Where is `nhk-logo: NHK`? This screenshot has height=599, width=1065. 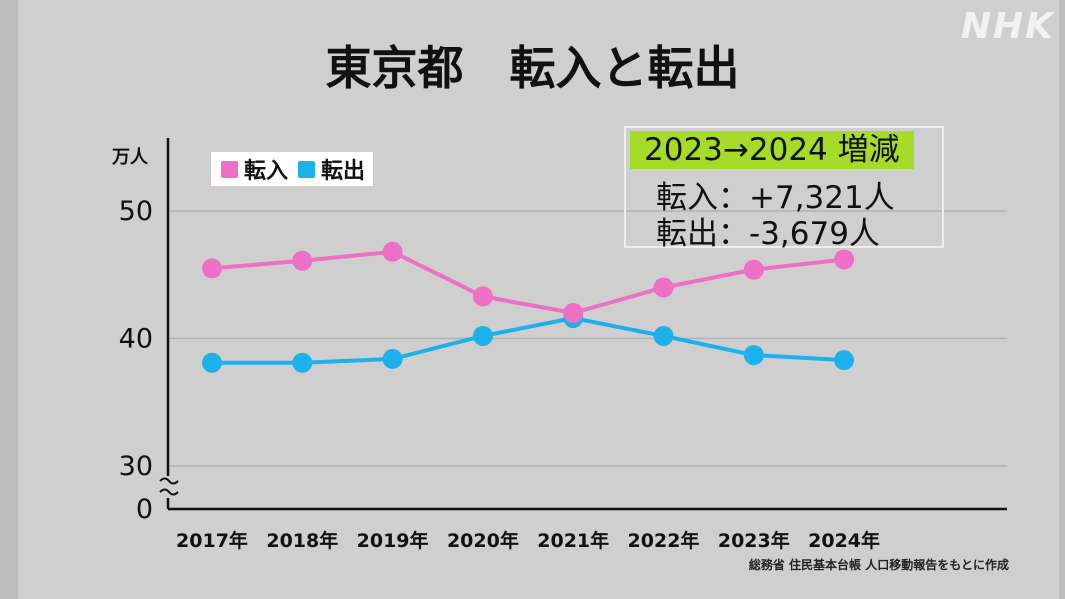 nhk-logo: NHK is located at coordinates (1007, 26).